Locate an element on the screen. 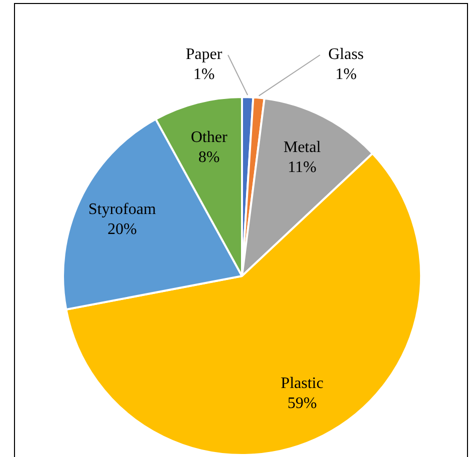 This screenshot has width=472, height=457. slice-label: Glass is located at coordinates (346, 55).